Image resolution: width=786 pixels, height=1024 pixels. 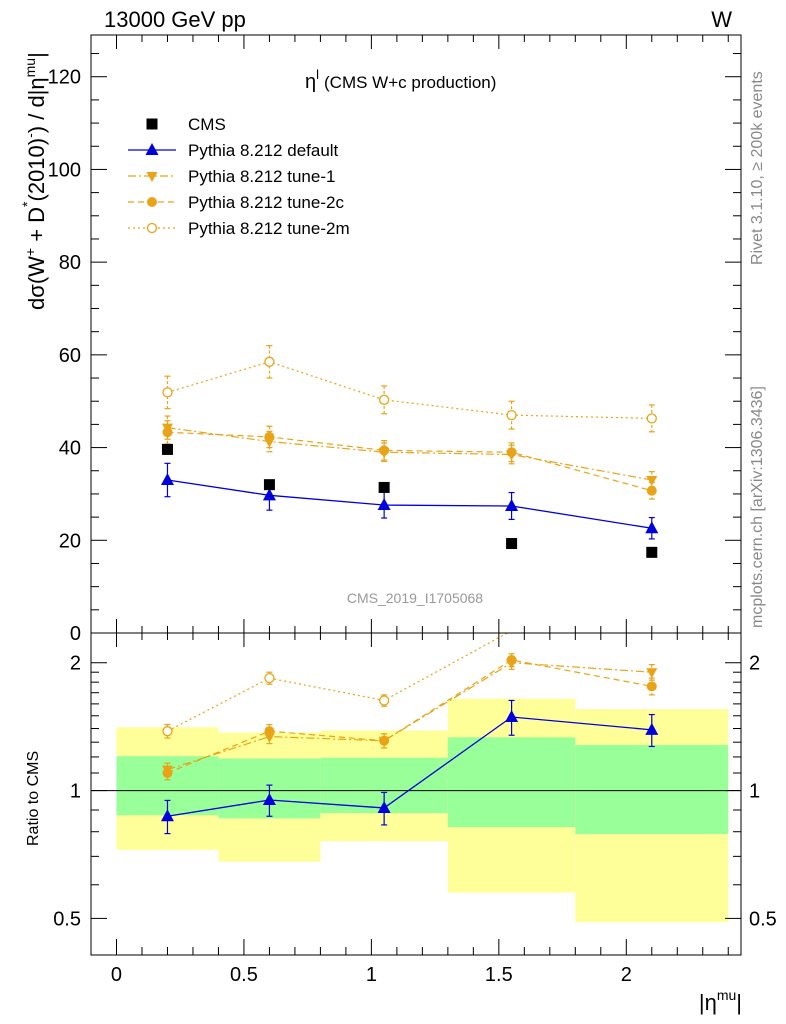 I want to click on analysis-watermark: CMS_2019_I1705068, so click(x=415, y=598).